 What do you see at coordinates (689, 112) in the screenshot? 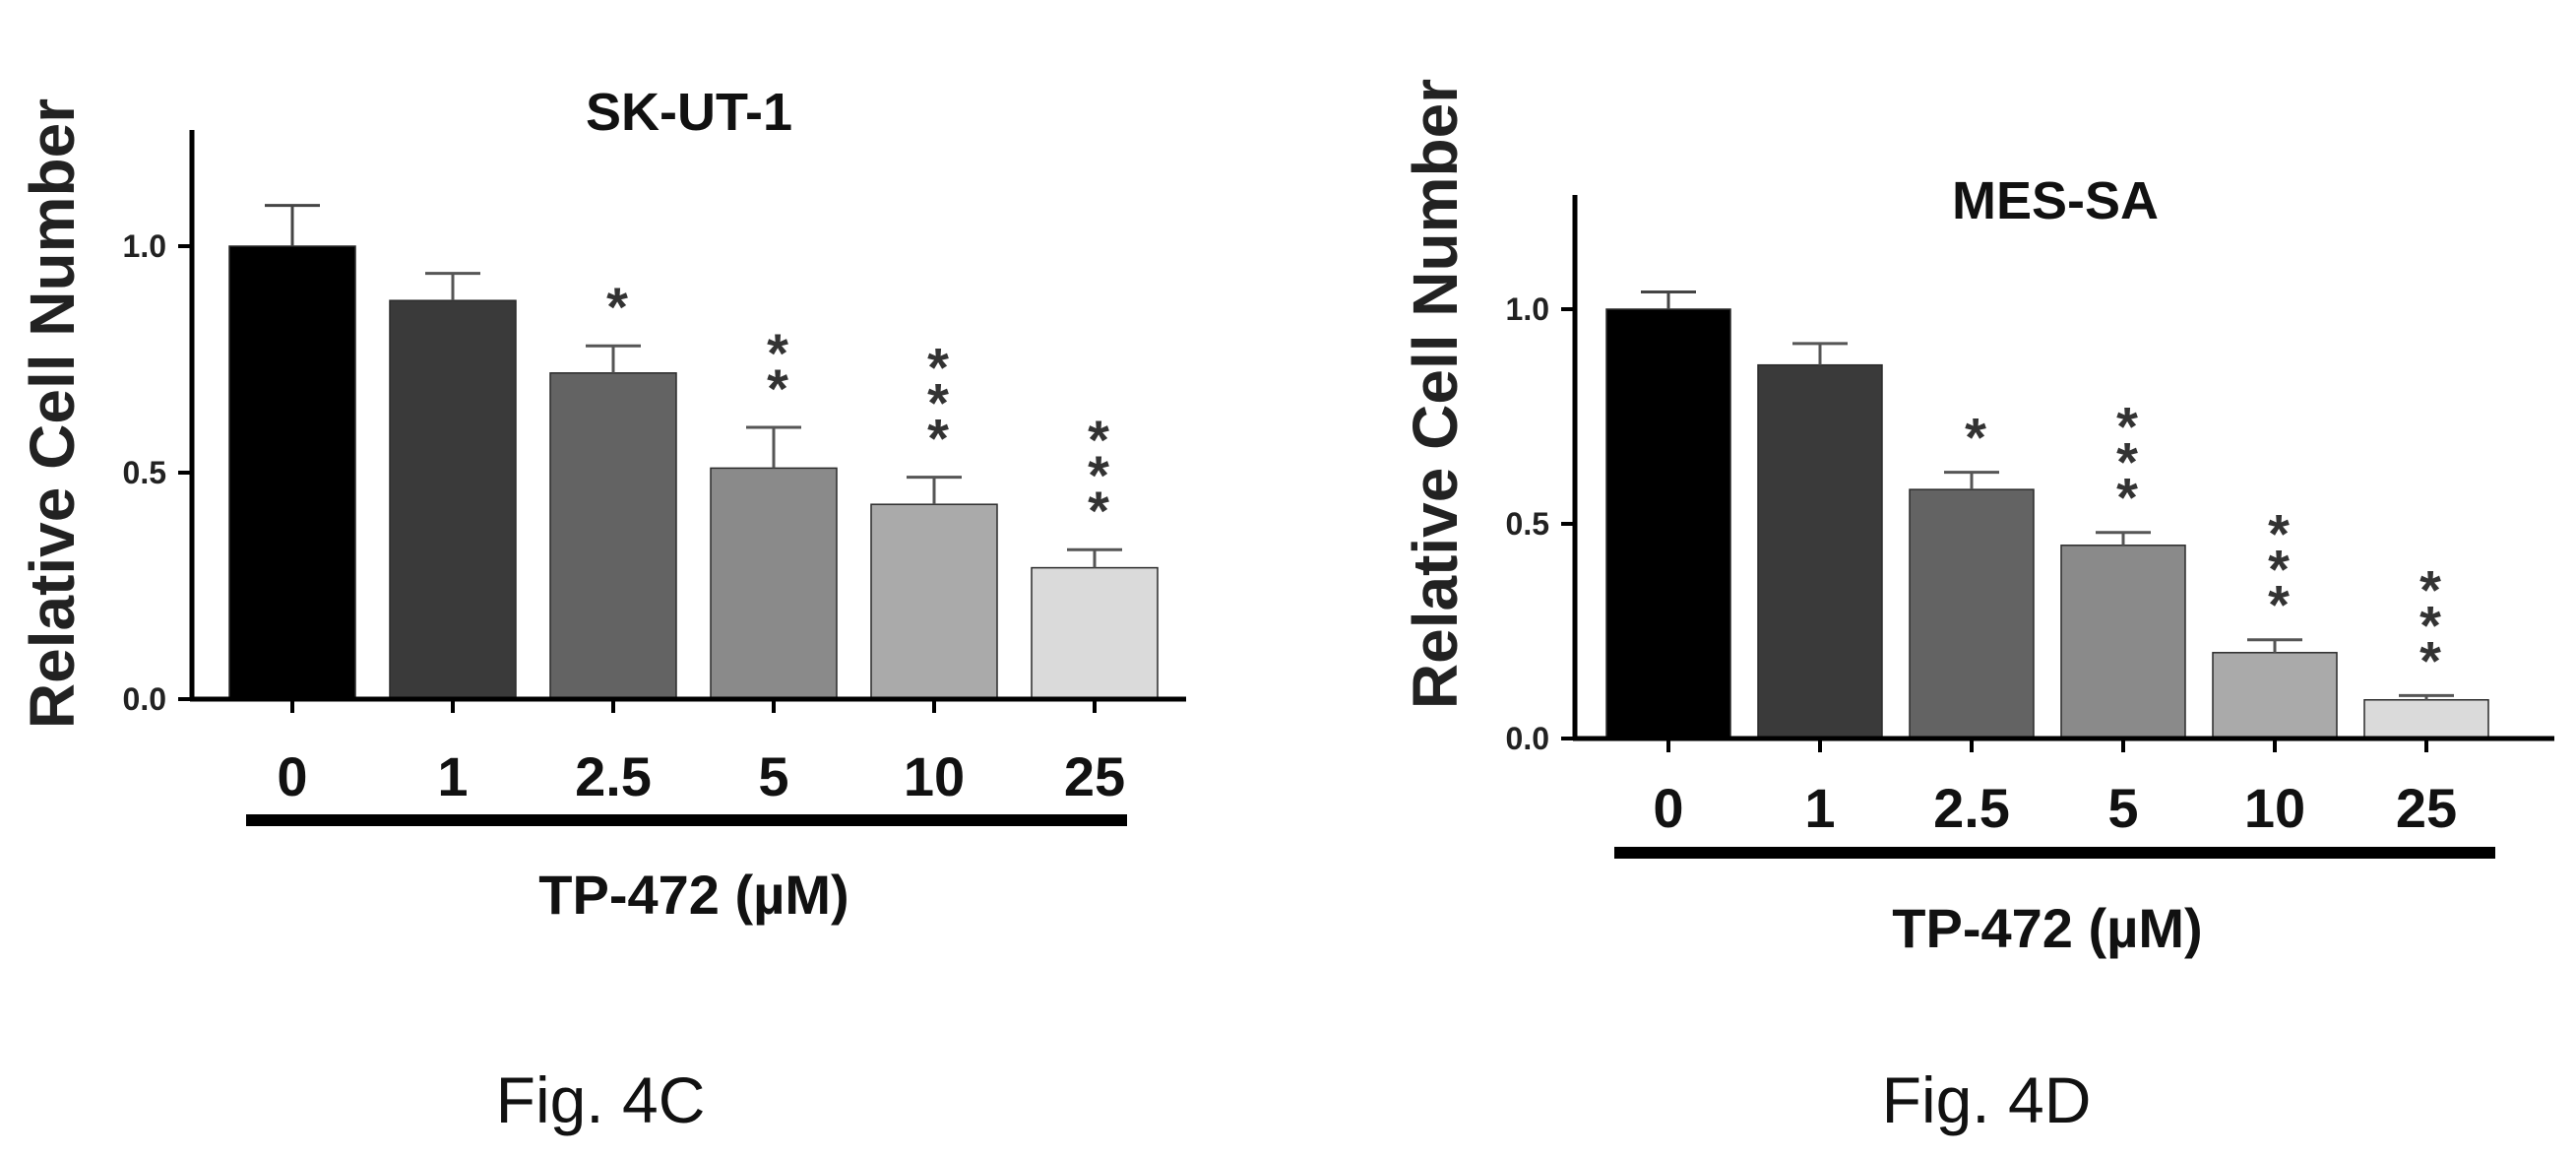
I see `chart-title: SK-UT-1` at bounding box center [689, 112].